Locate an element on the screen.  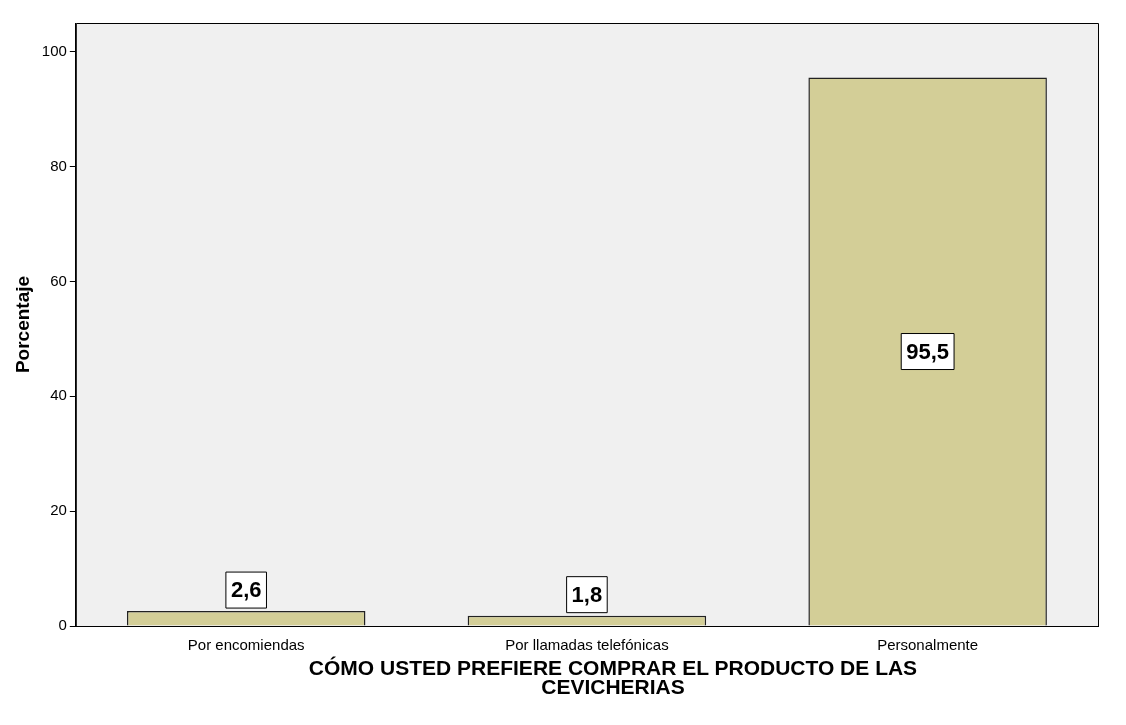
x-tick-label: Personalmente is located at coordinates (928, 645).